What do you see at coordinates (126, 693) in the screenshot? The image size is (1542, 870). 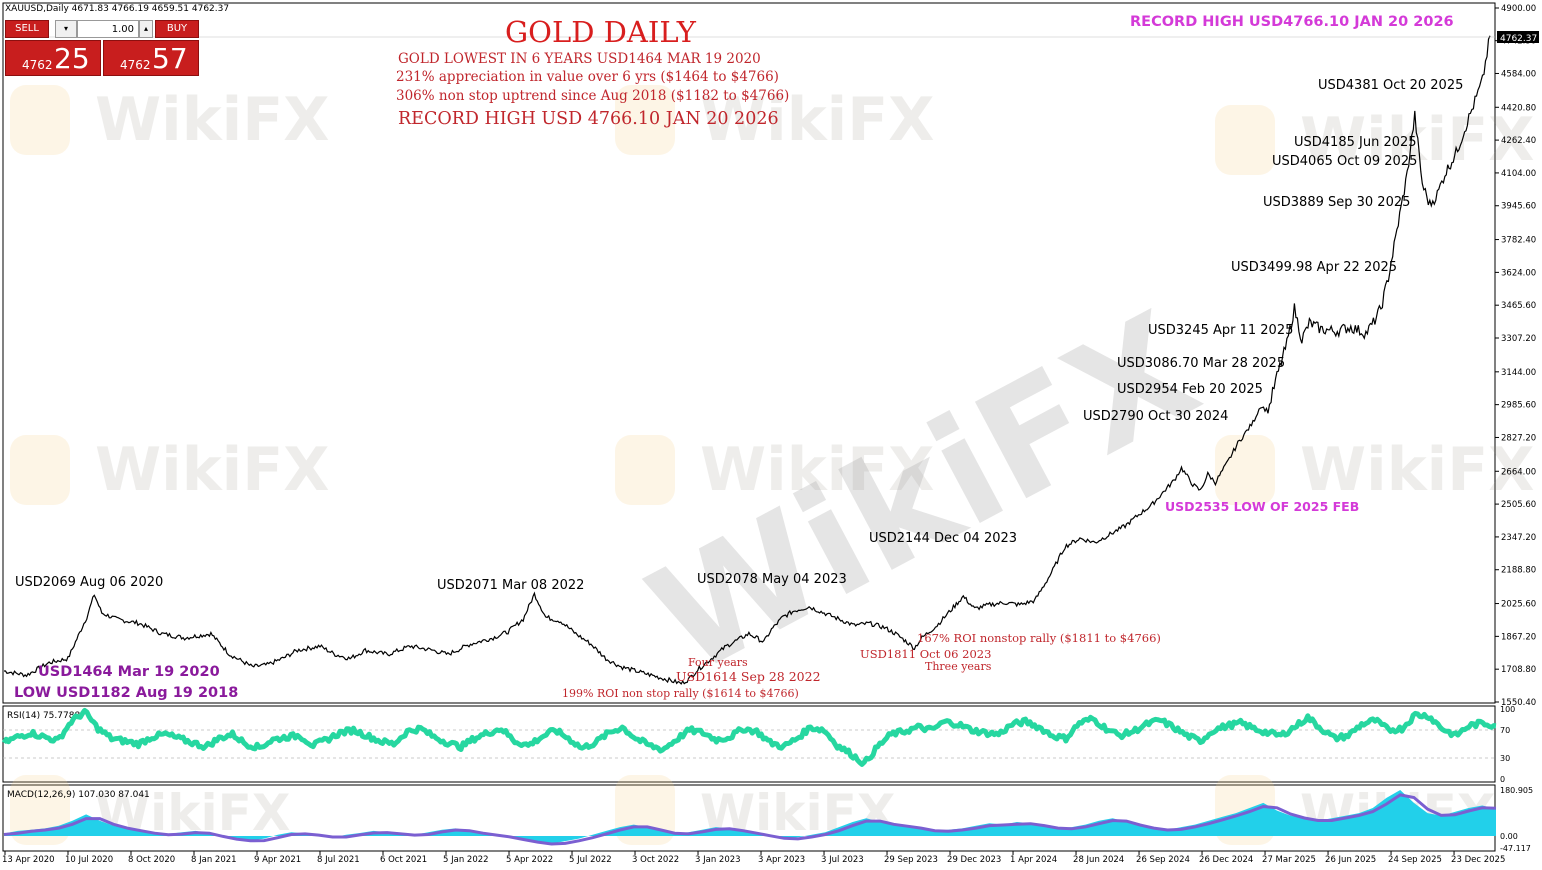 I see `low-label-2018: LOW USD1182 Aug 19 2018` at bounding box center [126, 693].